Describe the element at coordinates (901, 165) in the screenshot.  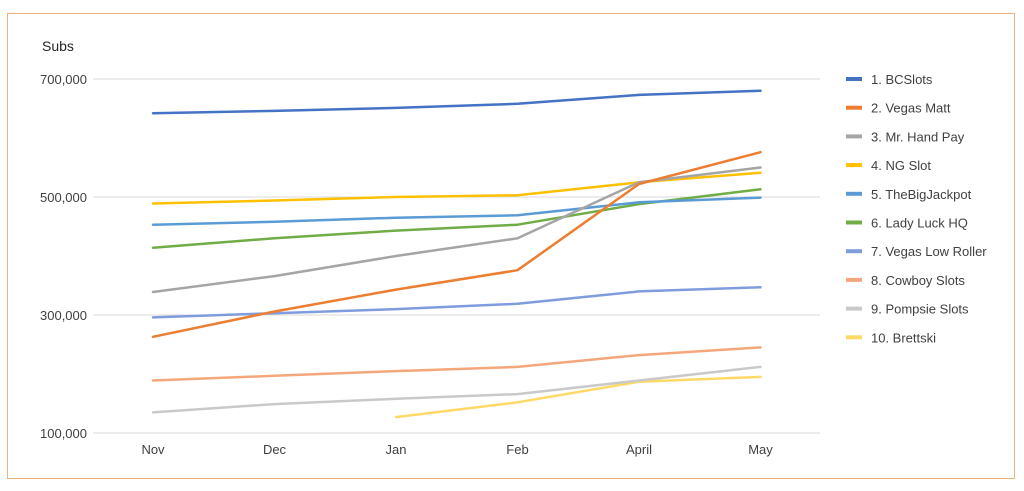
I see `legend-label: 4. NG Slot` at that location.